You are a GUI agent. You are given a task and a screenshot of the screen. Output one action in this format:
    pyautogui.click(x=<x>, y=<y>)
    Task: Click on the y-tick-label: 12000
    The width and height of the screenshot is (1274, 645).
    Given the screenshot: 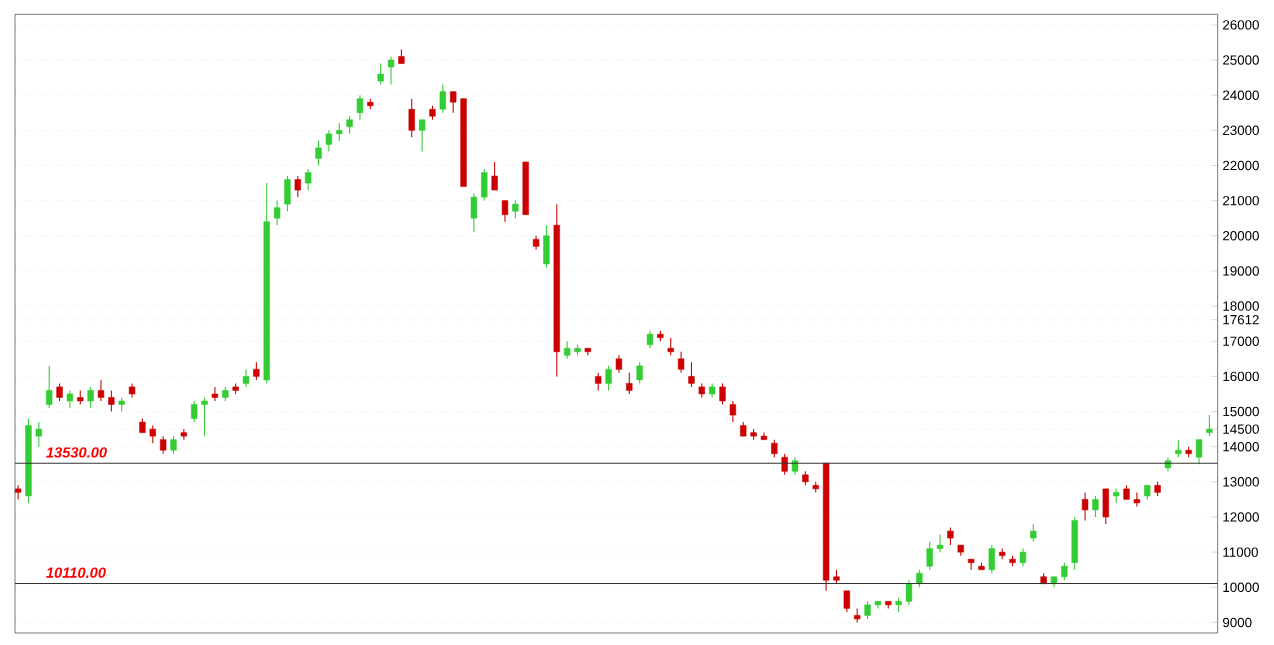 What is the action you would take?
    pyautogui.click(x=1241, y=517)
    